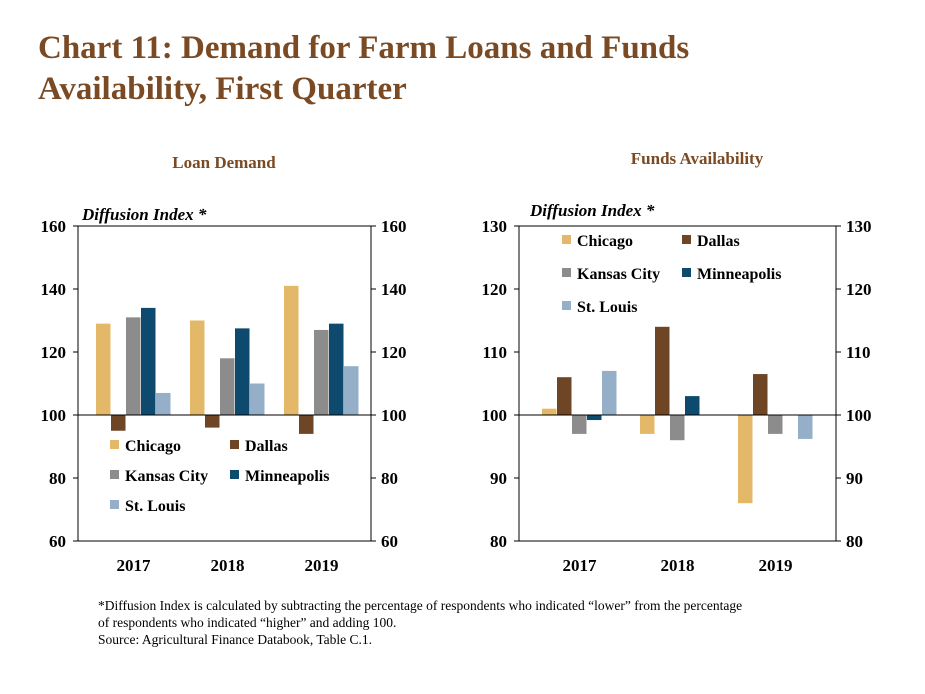 This screenshot has height=694, width=925. Describe the element at coordinates (394, 289) in the screenshot. I see `y-tick-label-right: 140` at that location.